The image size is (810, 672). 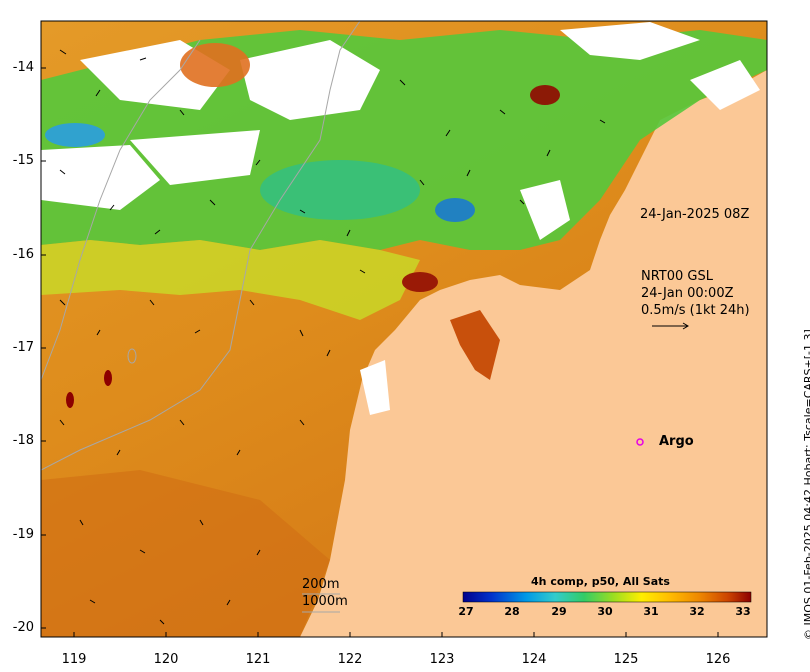 I want to click on isobath-1000m, so click(x=121, y=210).